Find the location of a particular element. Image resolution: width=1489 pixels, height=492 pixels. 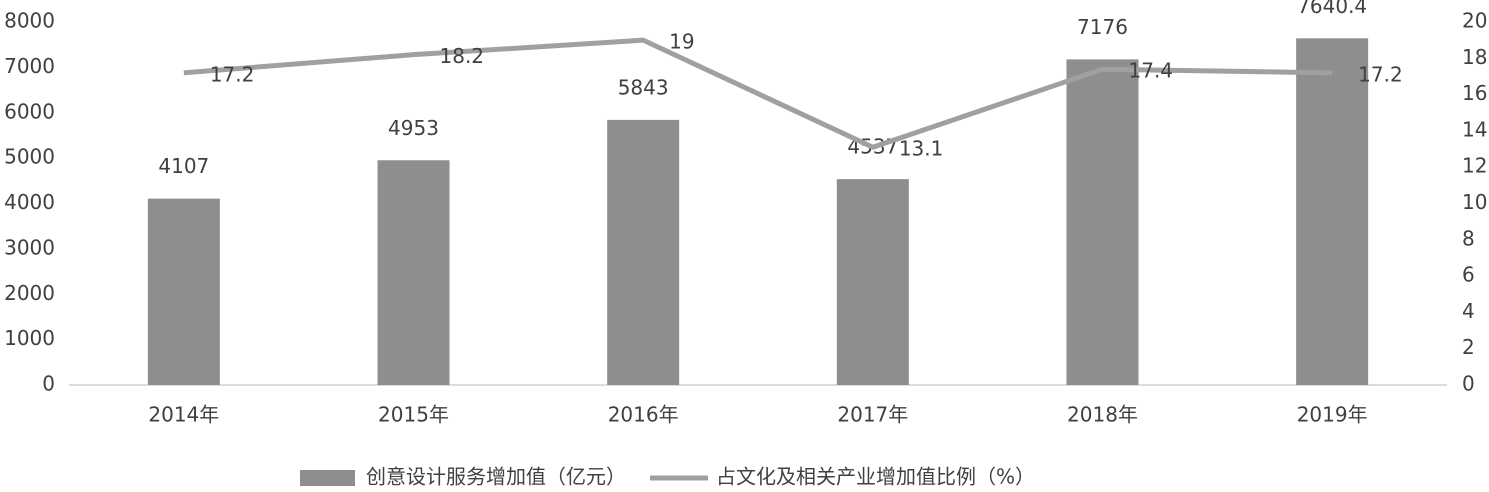

bar-value-label: 4107 is located at coordinates (183, 166).